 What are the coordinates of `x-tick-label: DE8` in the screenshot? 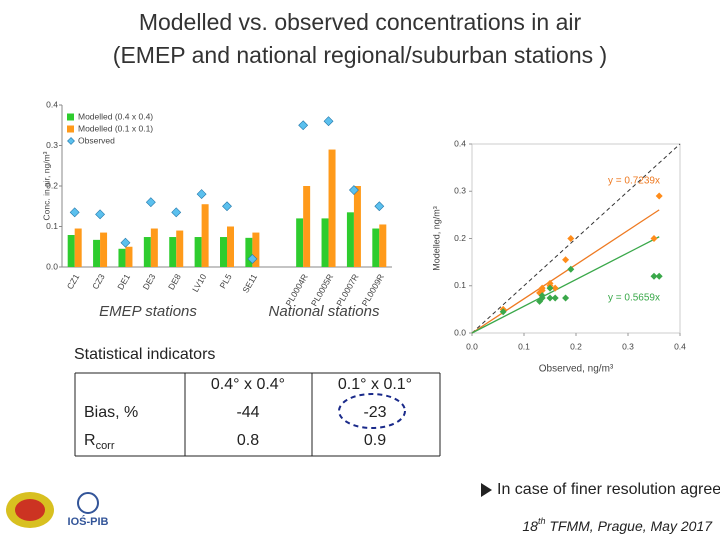 It's located at (174, 282).